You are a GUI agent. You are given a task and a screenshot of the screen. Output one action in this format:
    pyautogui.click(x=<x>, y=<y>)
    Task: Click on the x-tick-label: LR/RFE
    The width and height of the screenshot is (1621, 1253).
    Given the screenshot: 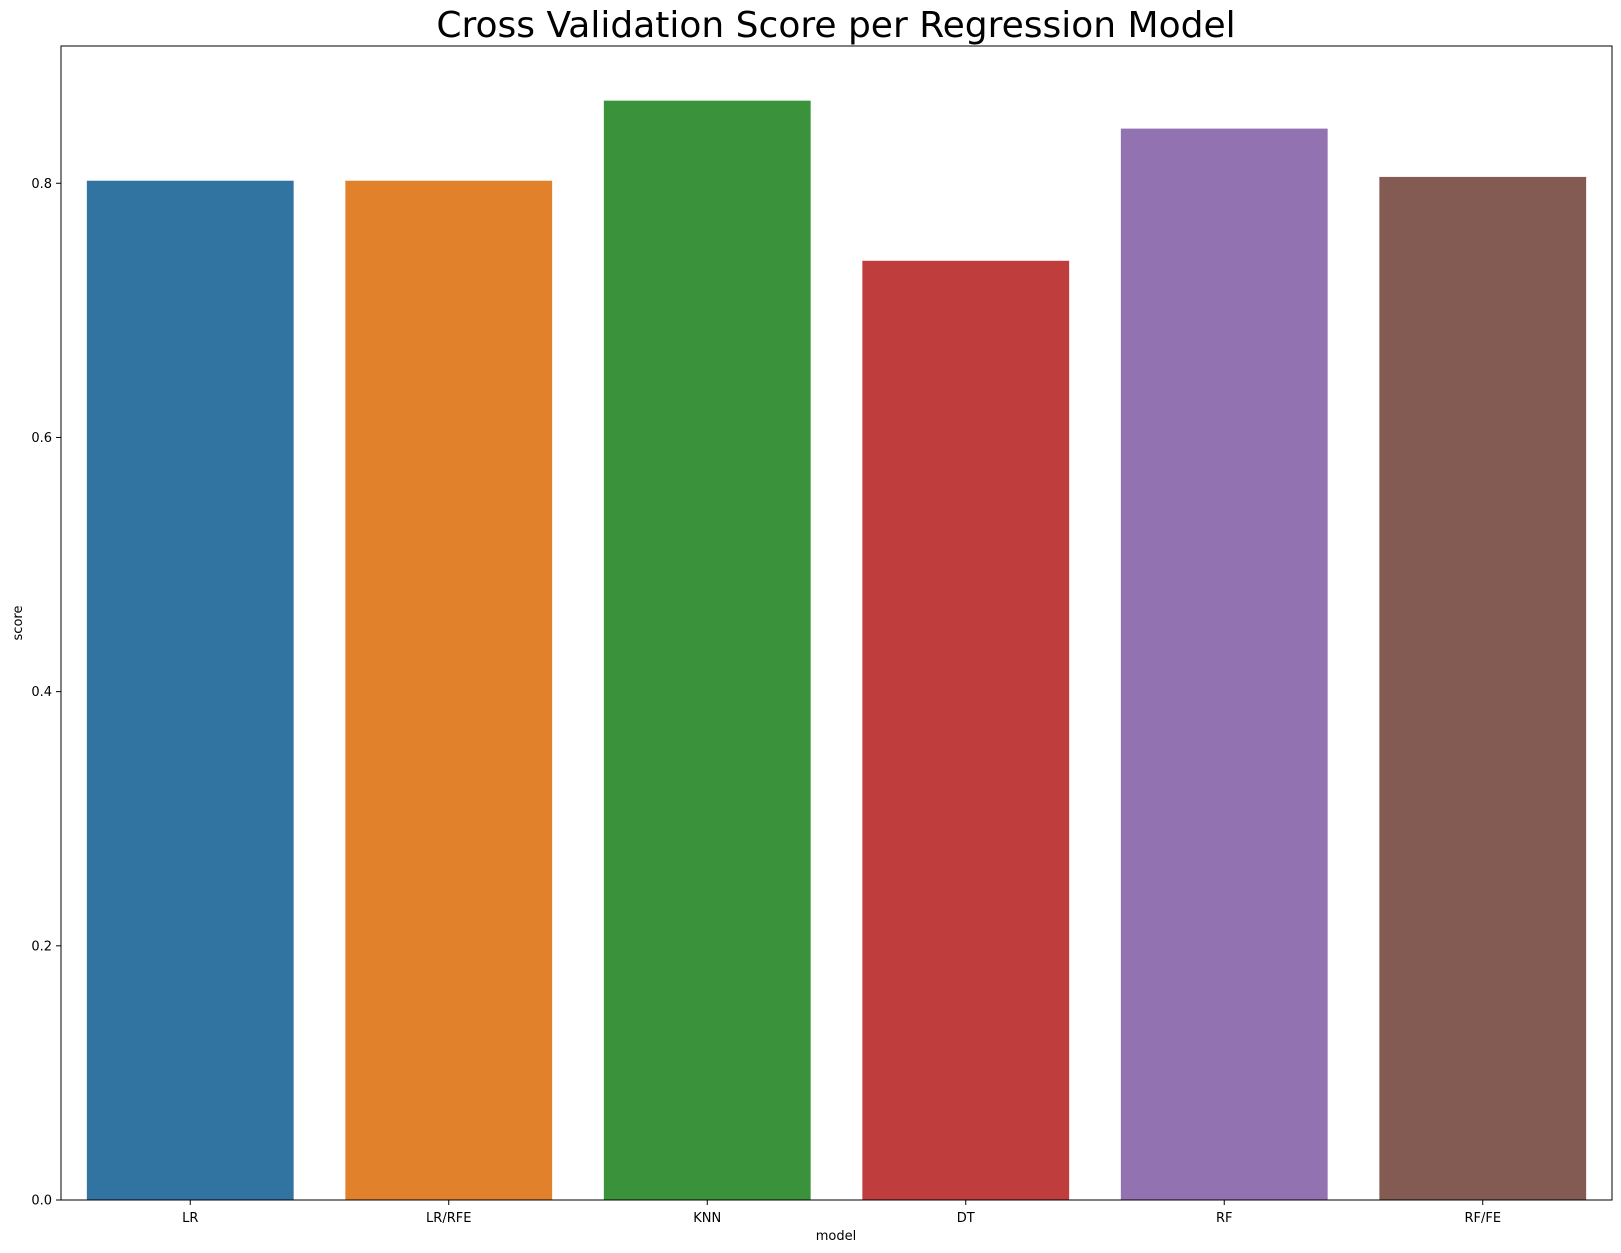 What is the action you would take?
    pyautogui.click(x=448, y=1218)
    